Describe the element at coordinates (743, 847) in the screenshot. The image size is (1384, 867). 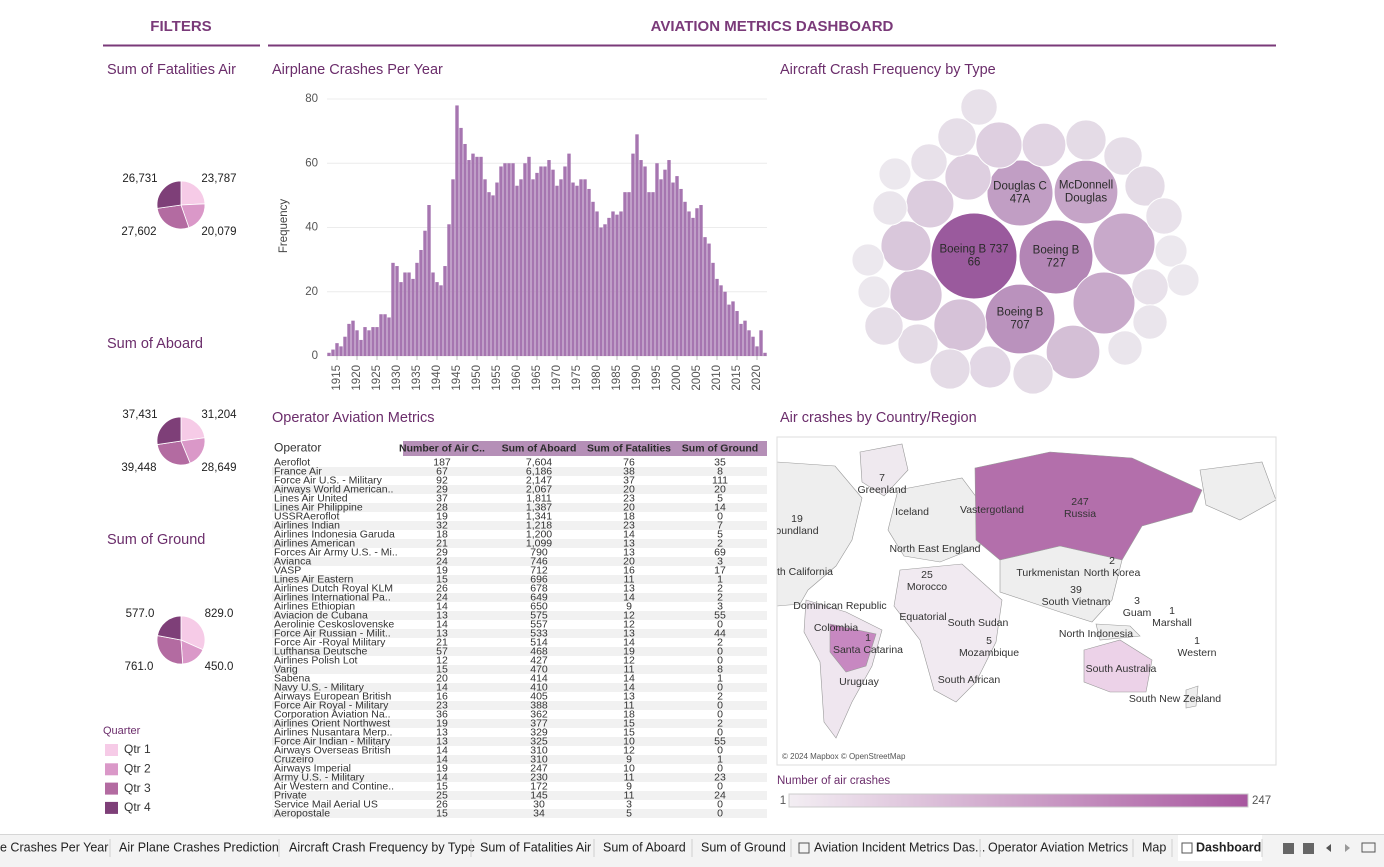
I see `tab: Sum of Ground` at that location.